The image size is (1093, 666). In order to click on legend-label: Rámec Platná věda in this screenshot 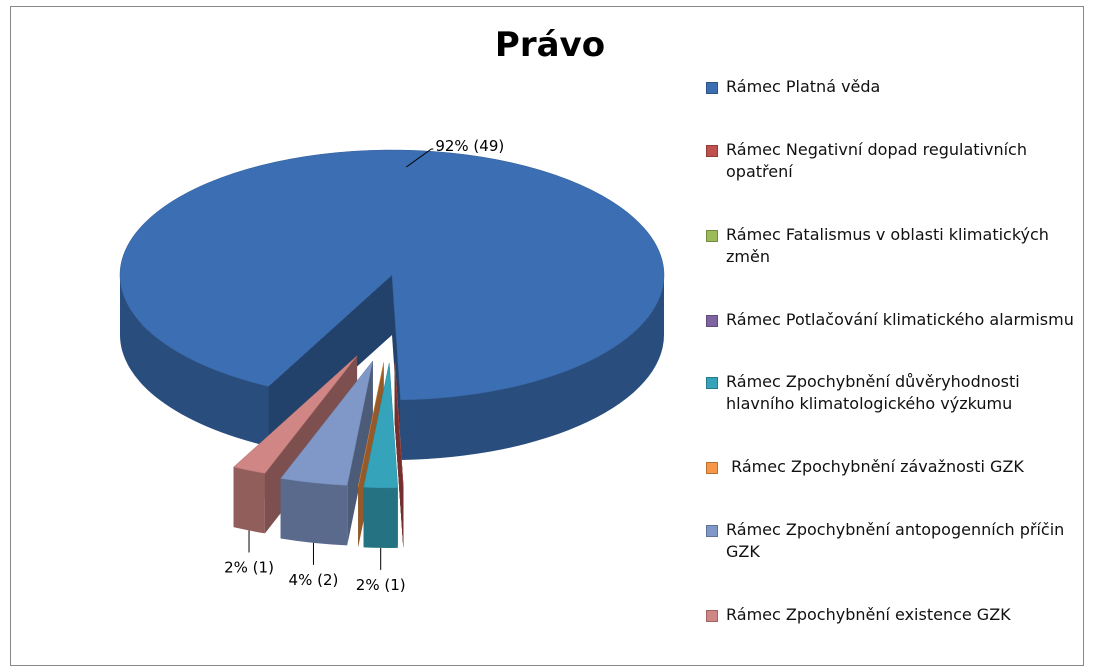, I will do `click(803, 86)`.